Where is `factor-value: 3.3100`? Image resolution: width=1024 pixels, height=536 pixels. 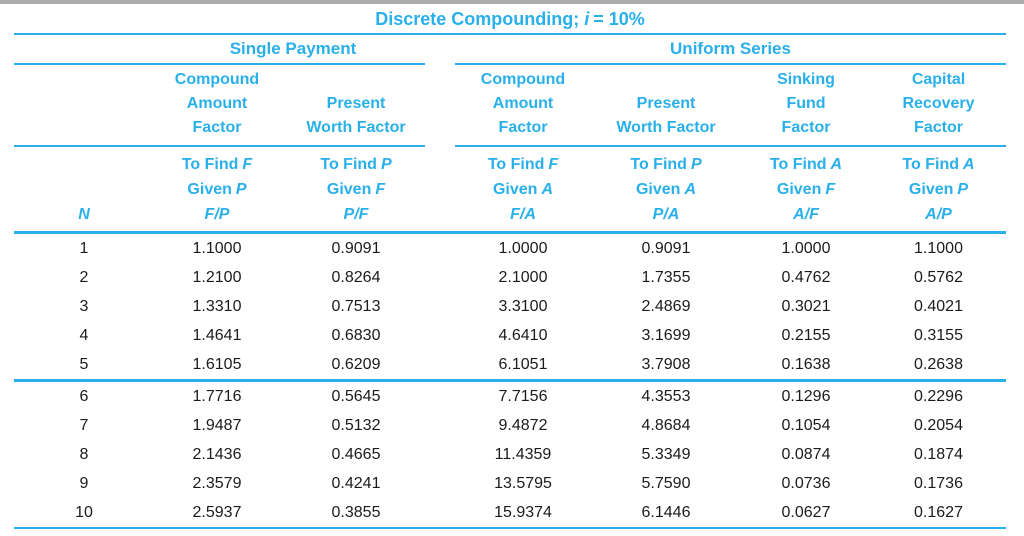
factor-value: 3.3100 is located at coordinates (523, 306).